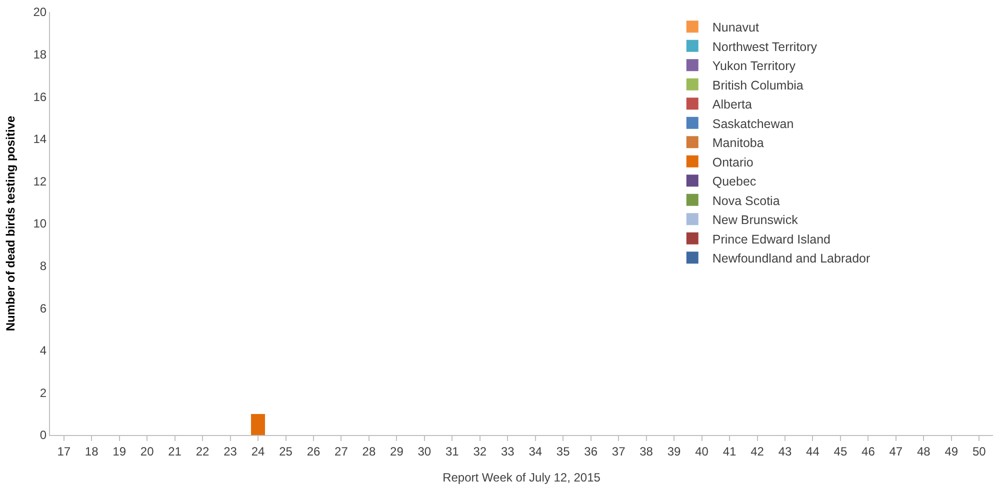  Describe the element at coordinates (733, 162) in the screenshot. I see `legend-label: Ontario` at that location.